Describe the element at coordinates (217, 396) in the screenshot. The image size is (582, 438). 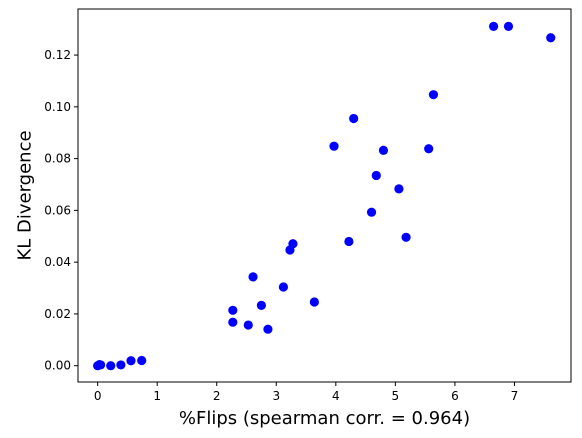
I see `x-tick-label: 2` at that location.